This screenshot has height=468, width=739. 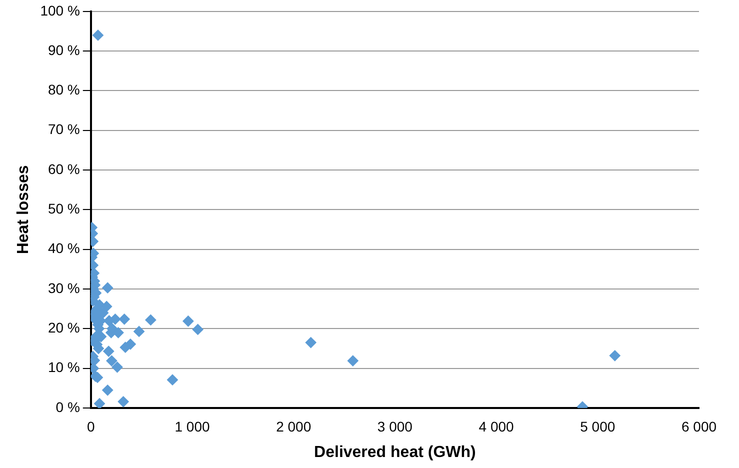 What do you see at coordinates (64, 90) in the screenshot?
I see `y-tick-label: 80 %` at bounding box center [64, 90].